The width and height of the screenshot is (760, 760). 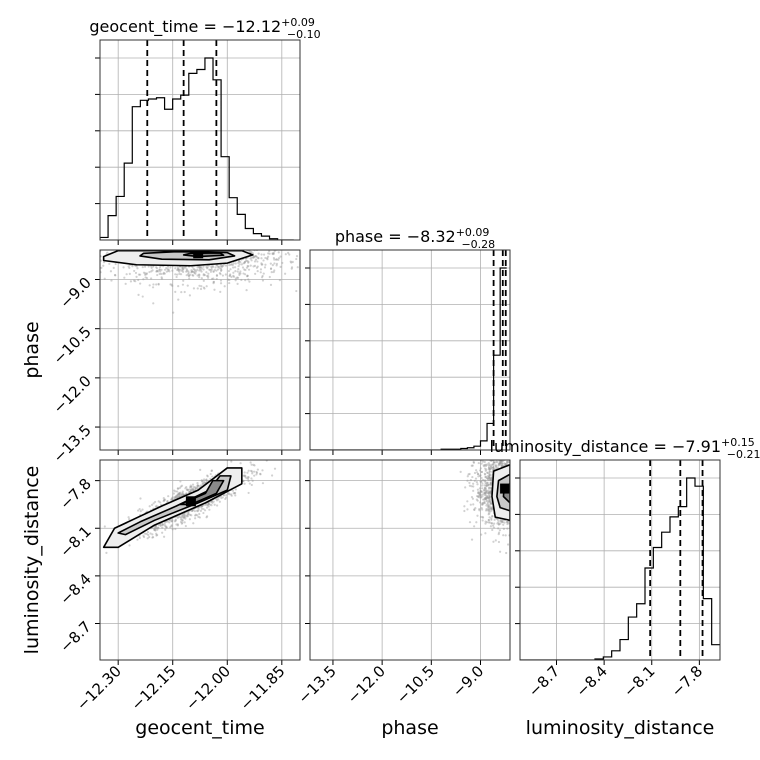 I want to click on panel-title: luminosity_distance = −7.91+0.15 −0.21, so click(x=625, y=448).